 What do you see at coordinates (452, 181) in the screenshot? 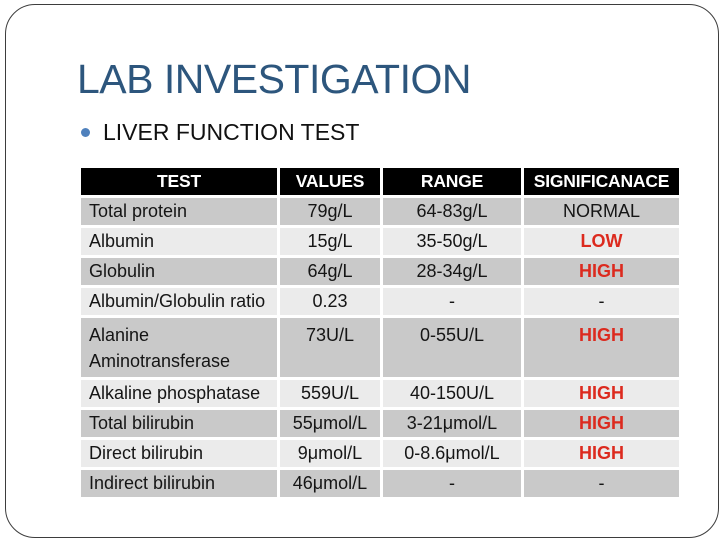
I see `column-header-range: RANGE` at bounding box center [452, 181].